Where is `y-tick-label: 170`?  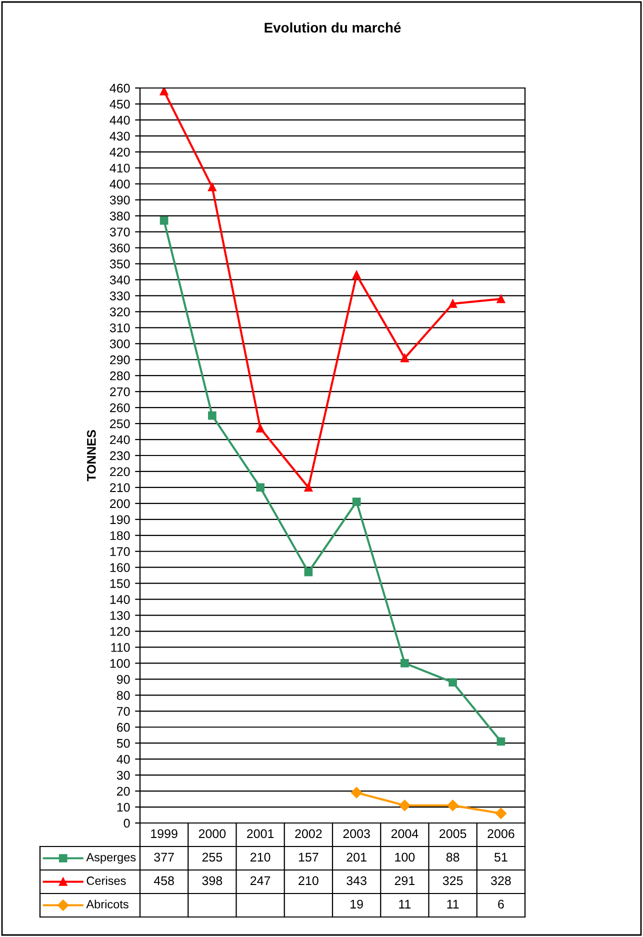 y-tick-label: 170 is located at coordinates (120, 551).